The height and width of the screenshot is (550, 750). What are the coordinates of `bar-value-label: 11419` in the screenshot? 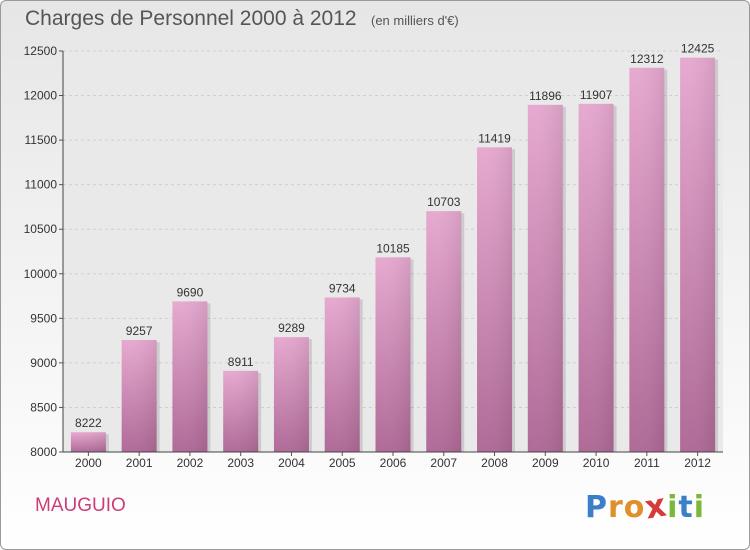 It's located at (494, 138).